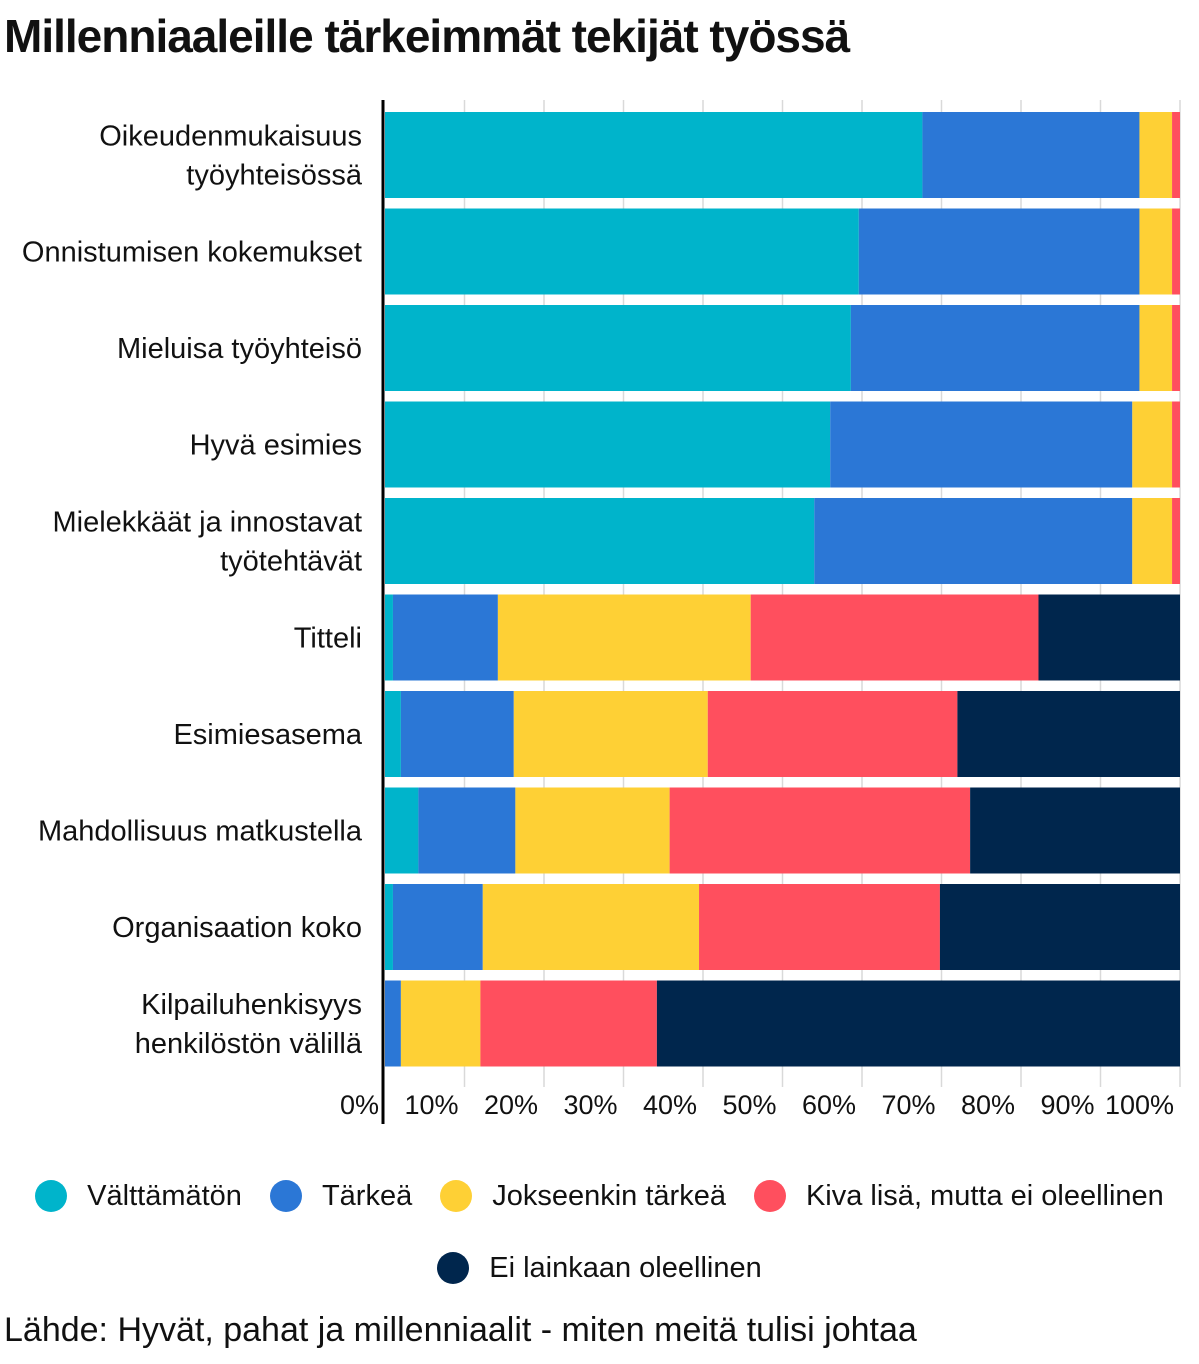 This screenshot has width=1199, height=1364. I want to click on category-label: Hyvä esimies, so click(276, 446).